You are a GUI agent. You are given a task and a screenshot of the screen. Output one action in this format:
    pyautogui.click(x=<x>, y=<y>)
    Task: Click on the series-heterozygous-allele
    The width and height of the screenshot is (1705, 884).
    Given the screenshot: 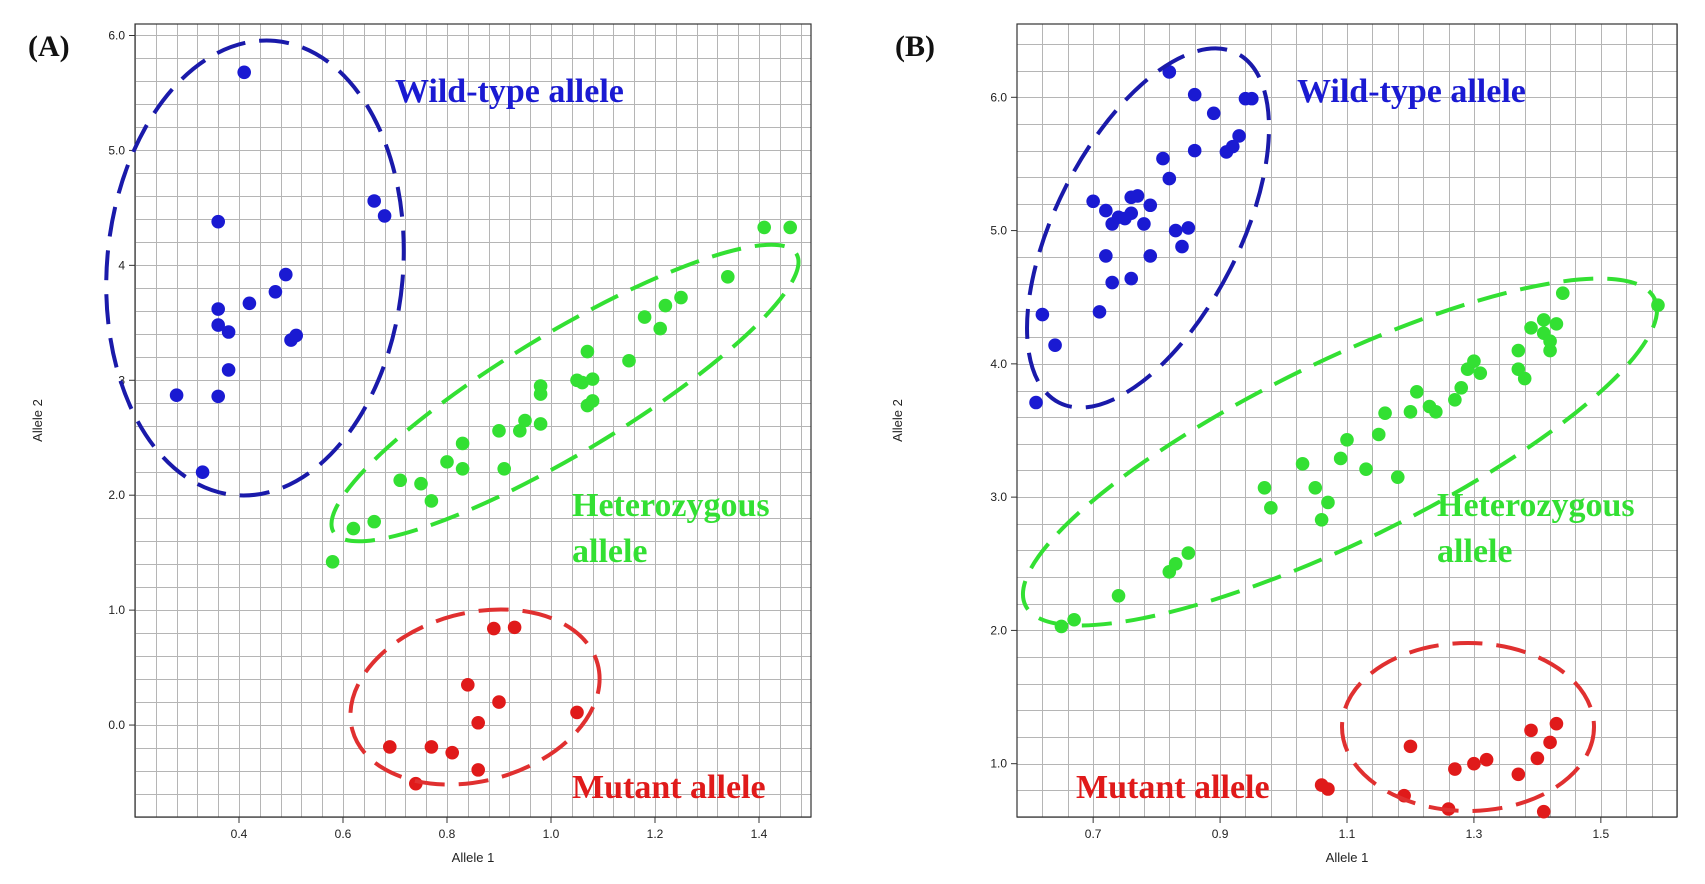 What is the action you would take?
    pyautogui.click(x=561, y=394)
    